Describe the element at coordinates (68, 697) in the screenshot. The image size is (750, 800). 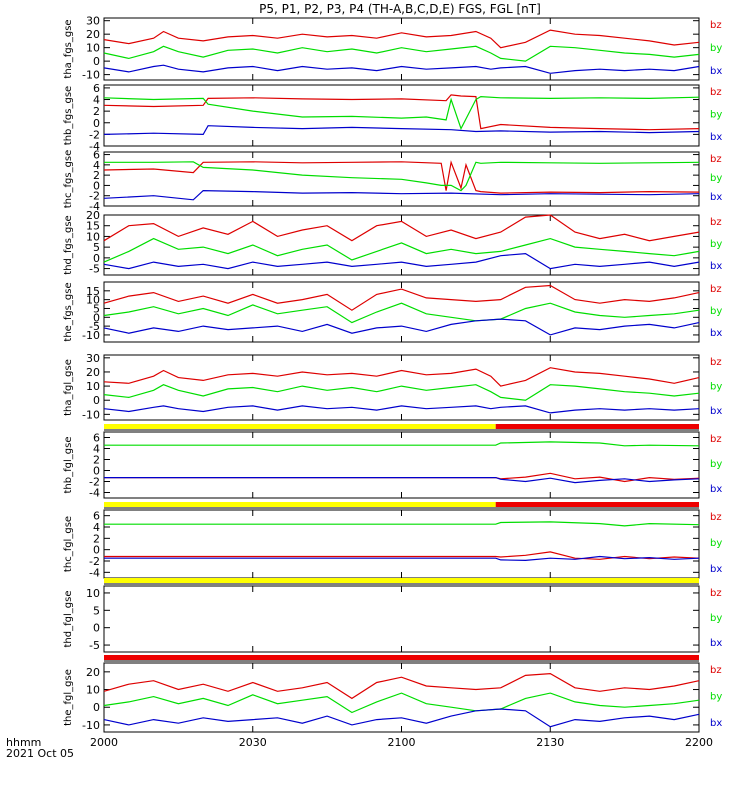
I see `y-axis-label: the_fgl_gse` at that location.